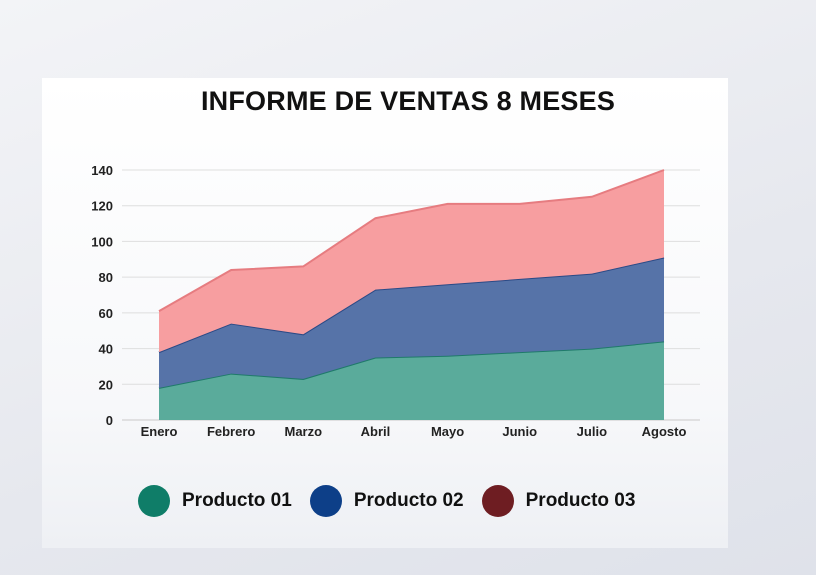 The width and height of the screenshot is (816, 575). Describe the element at coordinates (106, 349) in the screenshot. I see `y-tick-label: 40` at that location.